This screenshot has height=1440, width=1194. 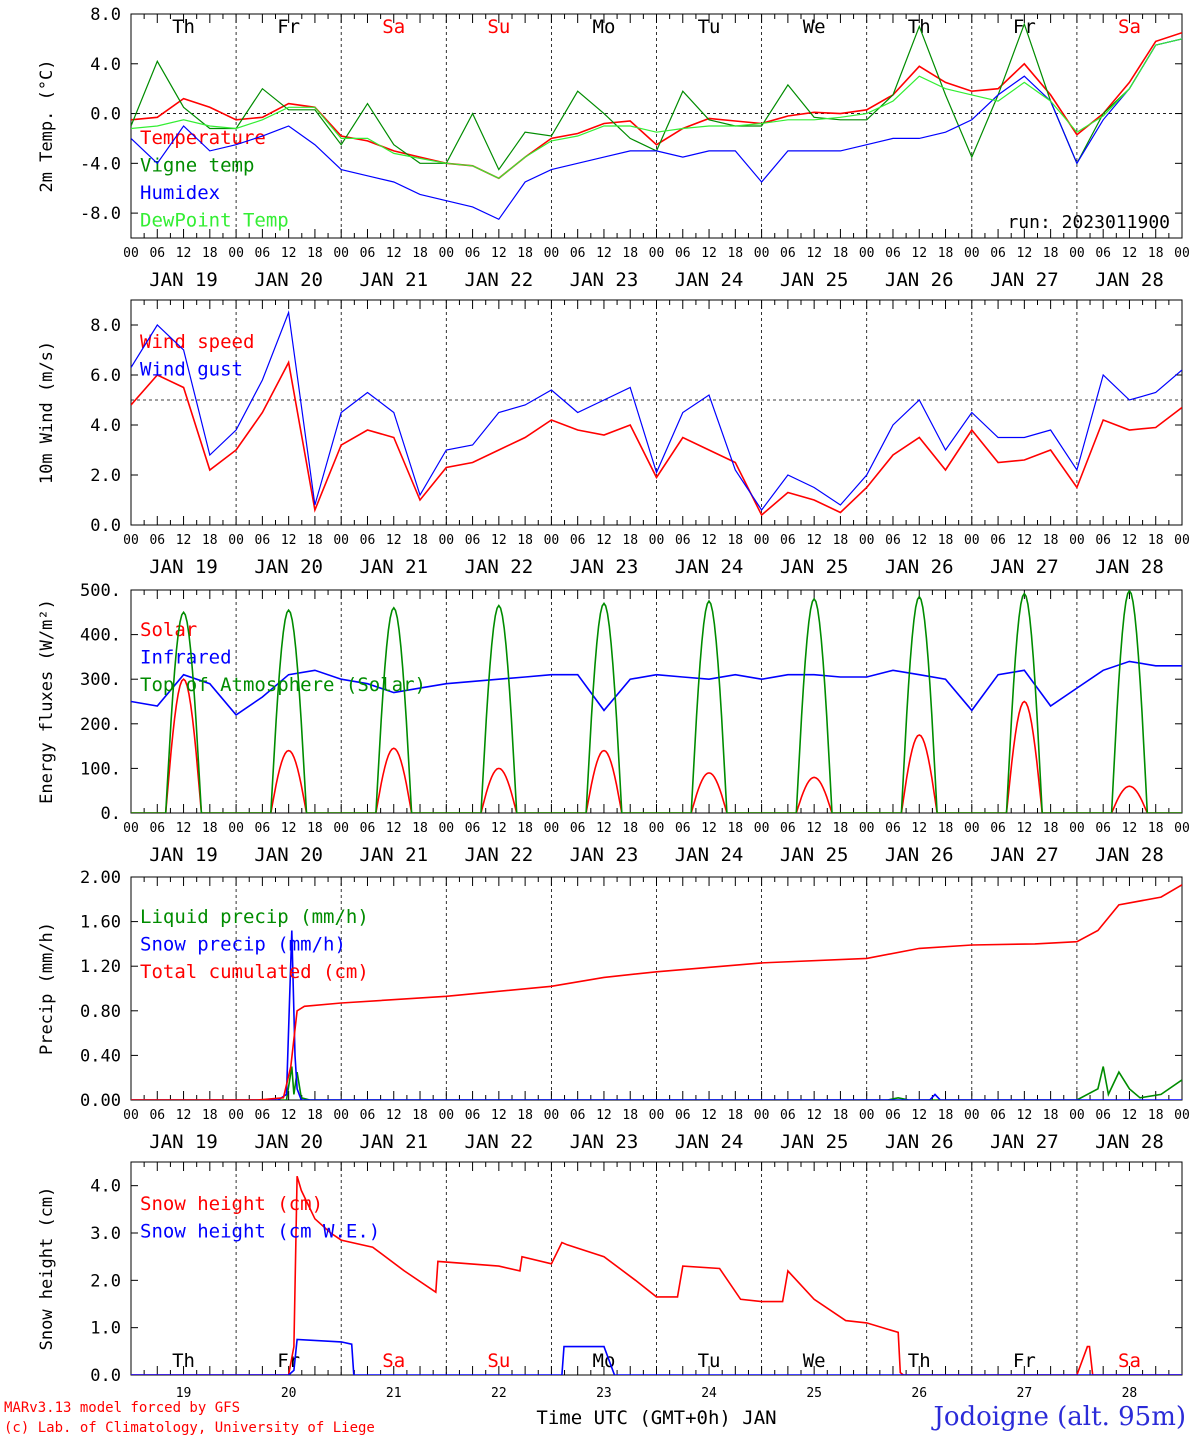 What do you see at coordinates (1129, 1142) in the screenshot?
I see `date-label: JAN 28` at bounding box center [1129, 1142].